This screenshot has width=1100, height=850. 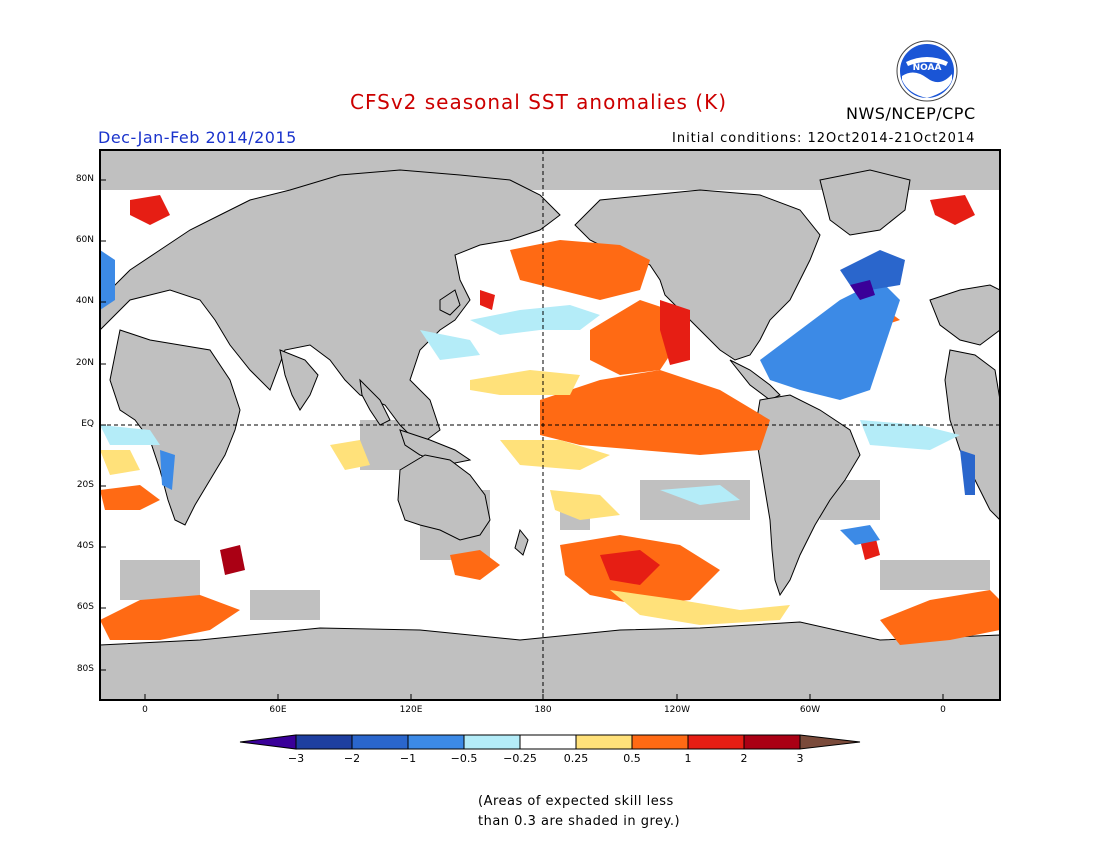 I want to click on colorbar-label-p1: 1, so click(x=688, y=758).